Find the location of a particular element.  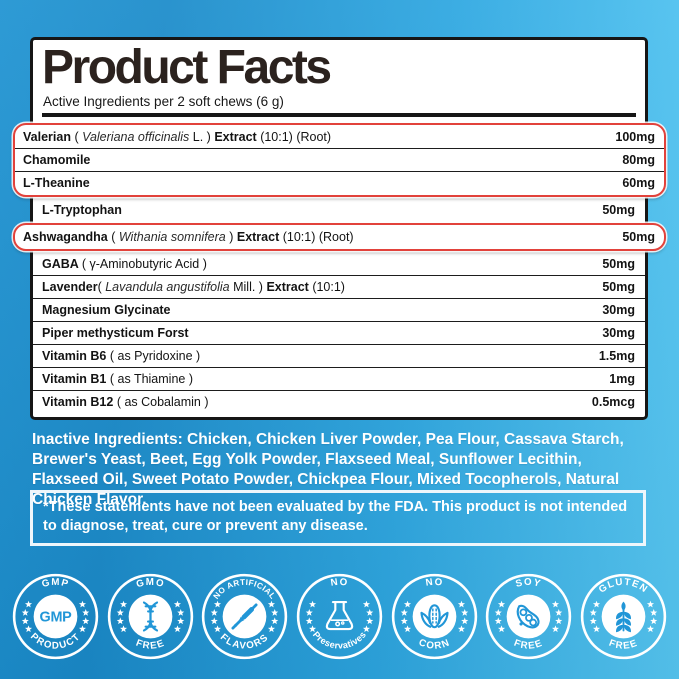

ingredient-name: L-Tryptophan is located at coordinates (82, 210).